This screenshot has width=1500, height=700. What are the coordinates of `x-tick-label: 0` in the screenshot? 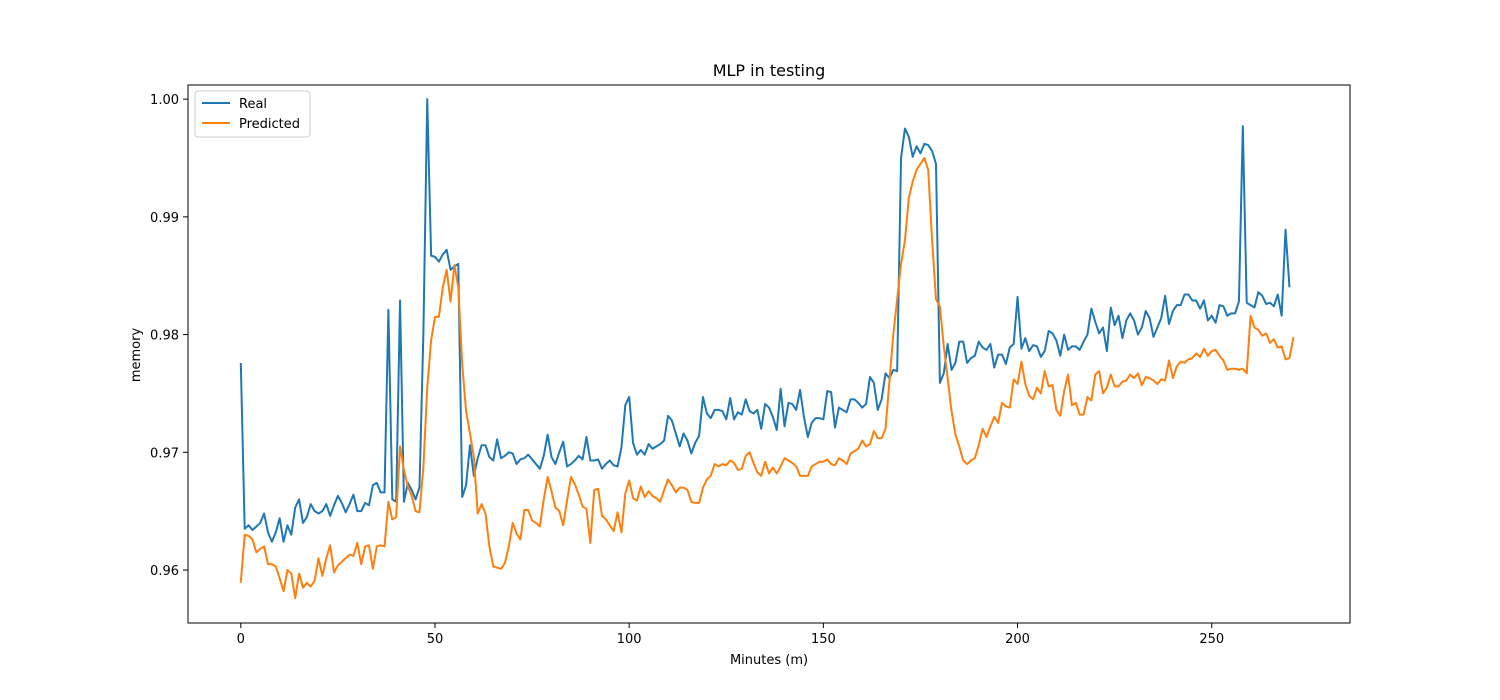 It's located at (241, 639).